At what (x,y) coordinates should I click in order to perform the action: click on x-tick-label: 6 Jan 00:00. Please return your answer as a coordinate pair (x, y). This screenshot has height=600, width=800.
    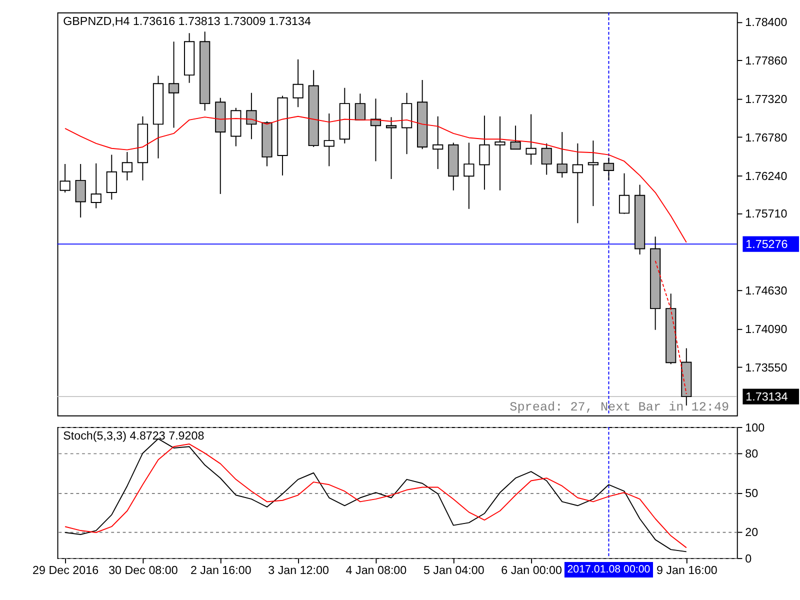
    Looking at the image, I should click on (531, 571).